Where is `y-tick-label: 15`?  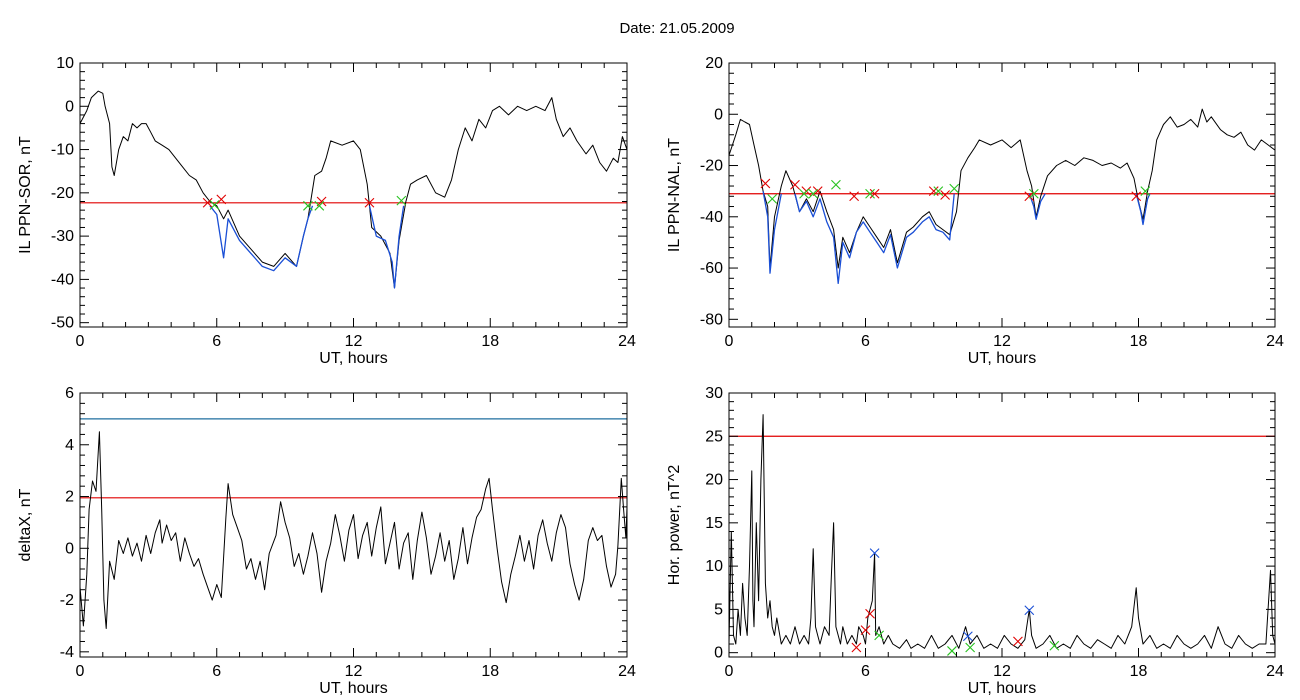 y-tick-label: 15 is located at coordinates (714, 523).